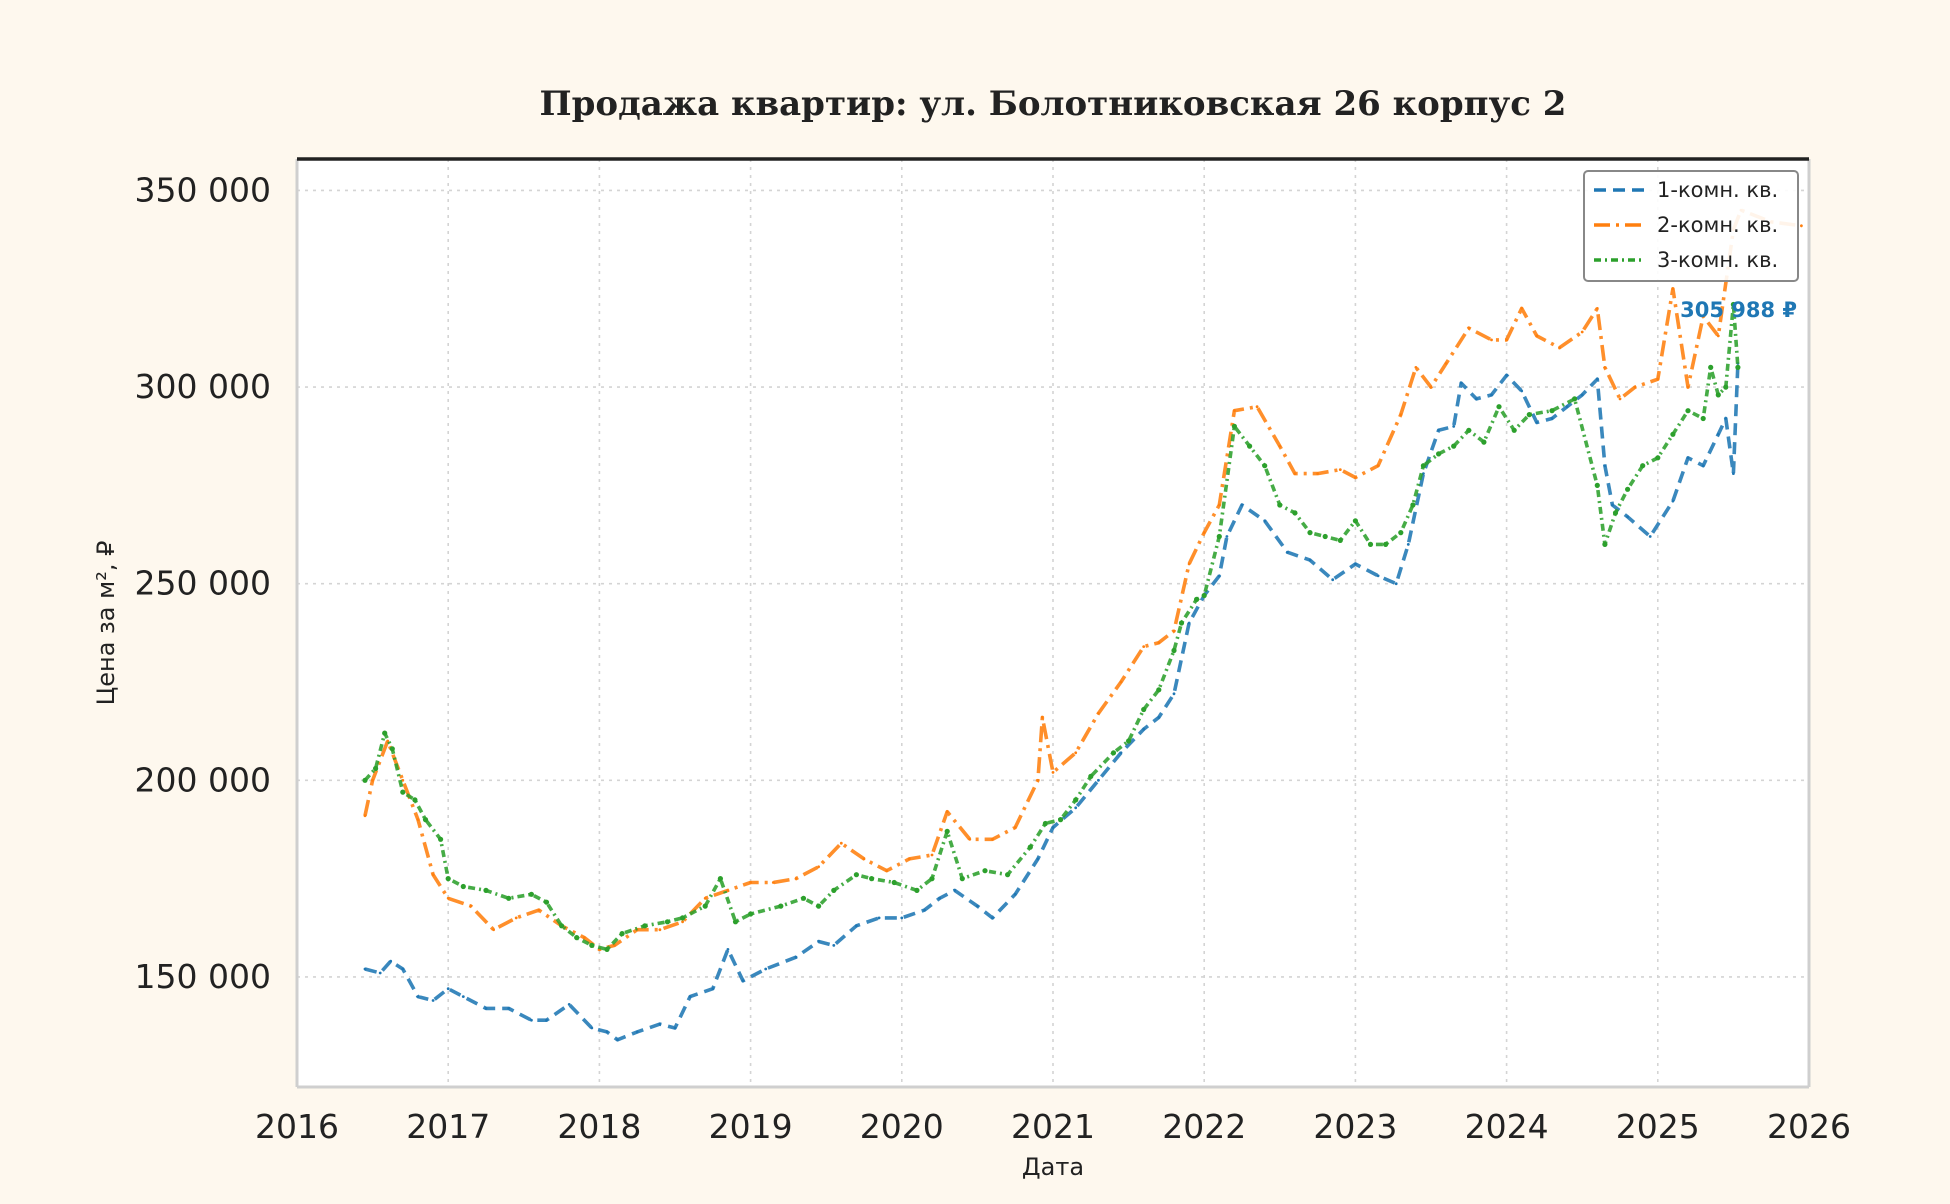 Image resolution: width=1950 pixels, height=1204 pixels. I want to click on x-tick-label: 2020, so click(902, 1126).